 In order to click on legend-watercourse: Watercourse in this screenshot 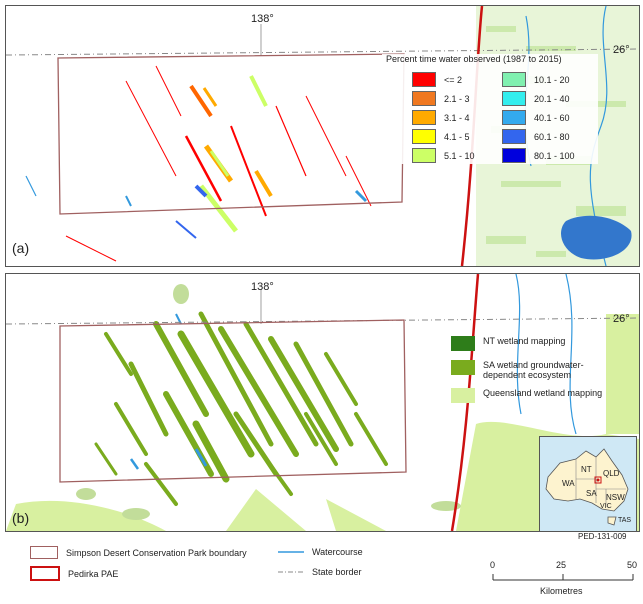, I will do `click(320, 551)`.